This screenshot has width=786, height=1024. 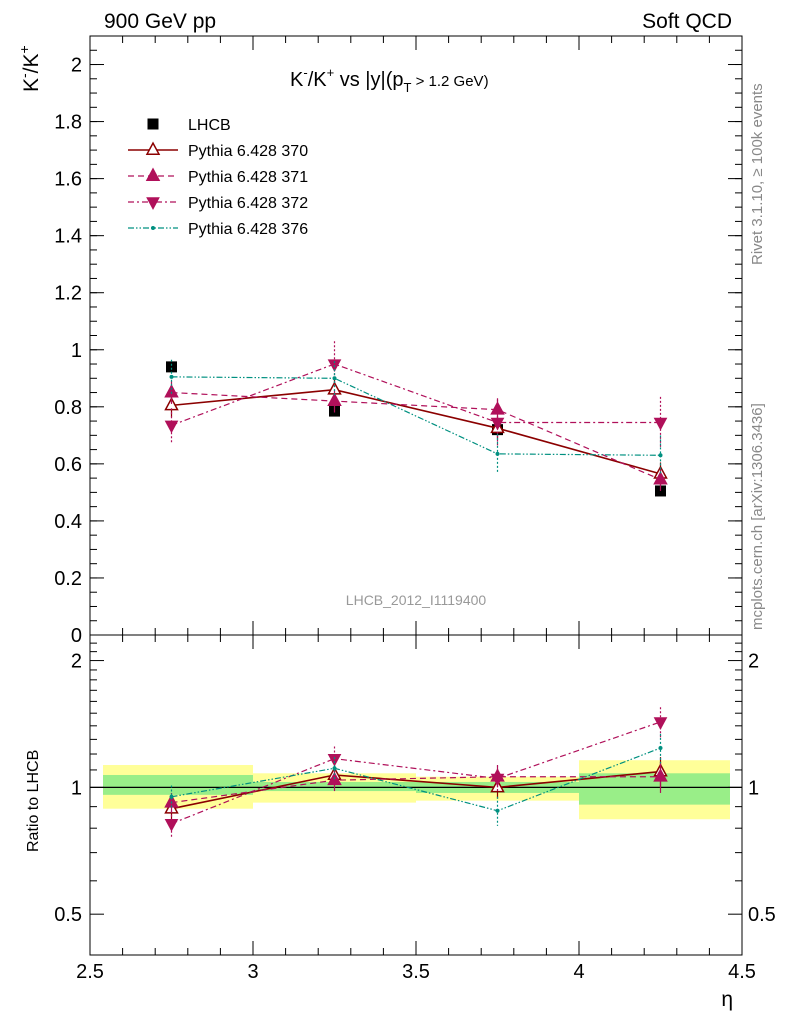 I want to click on y-tick-label: 0.4, so click(x=68, y=522).